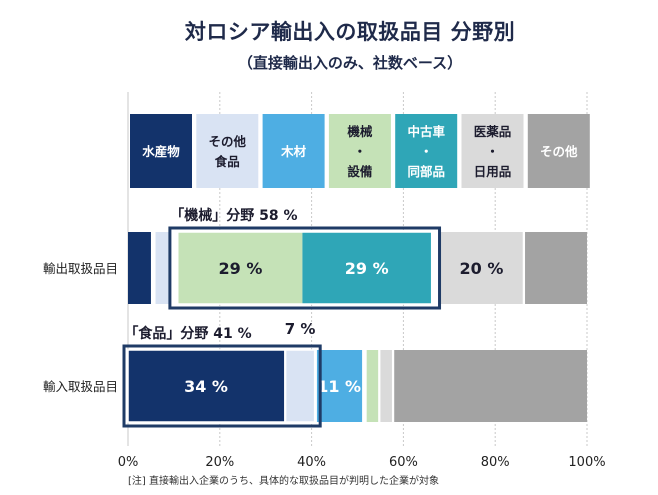  I want to click on bar-segment-car, so click(366, 268).